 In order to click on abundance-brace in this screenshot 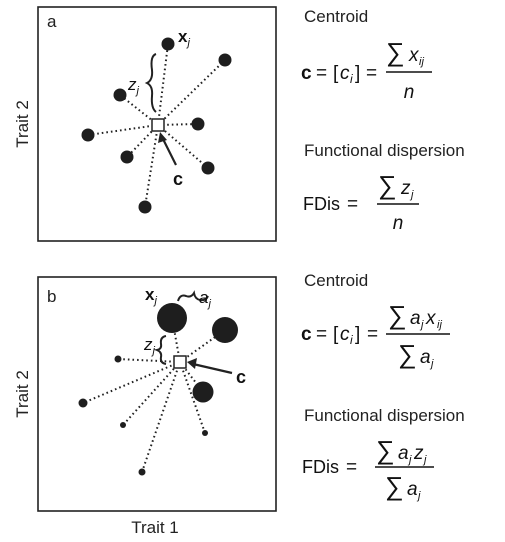, I will do `click(193, 296)`.